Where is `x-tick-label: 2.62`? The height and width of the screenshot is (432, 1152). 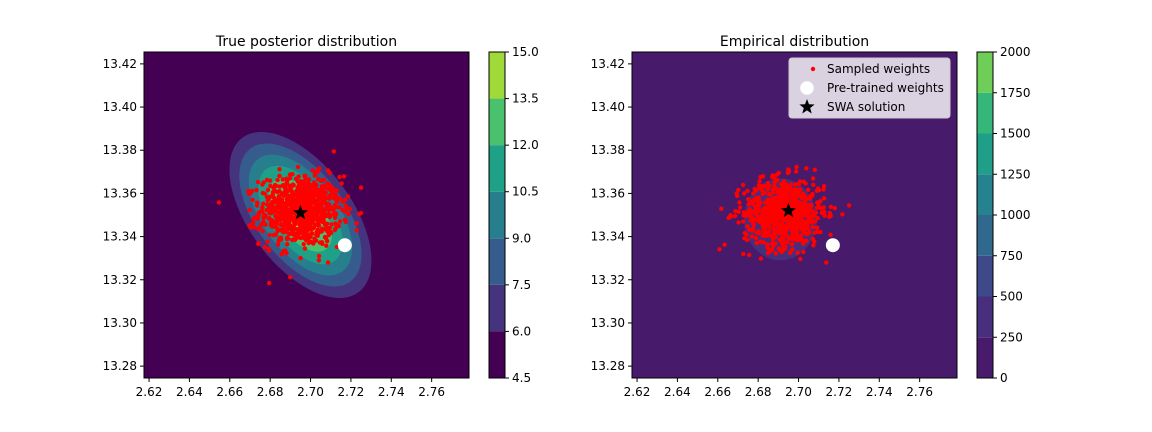 x-tick-label: 2.62 is located at coordinates (637, 392).